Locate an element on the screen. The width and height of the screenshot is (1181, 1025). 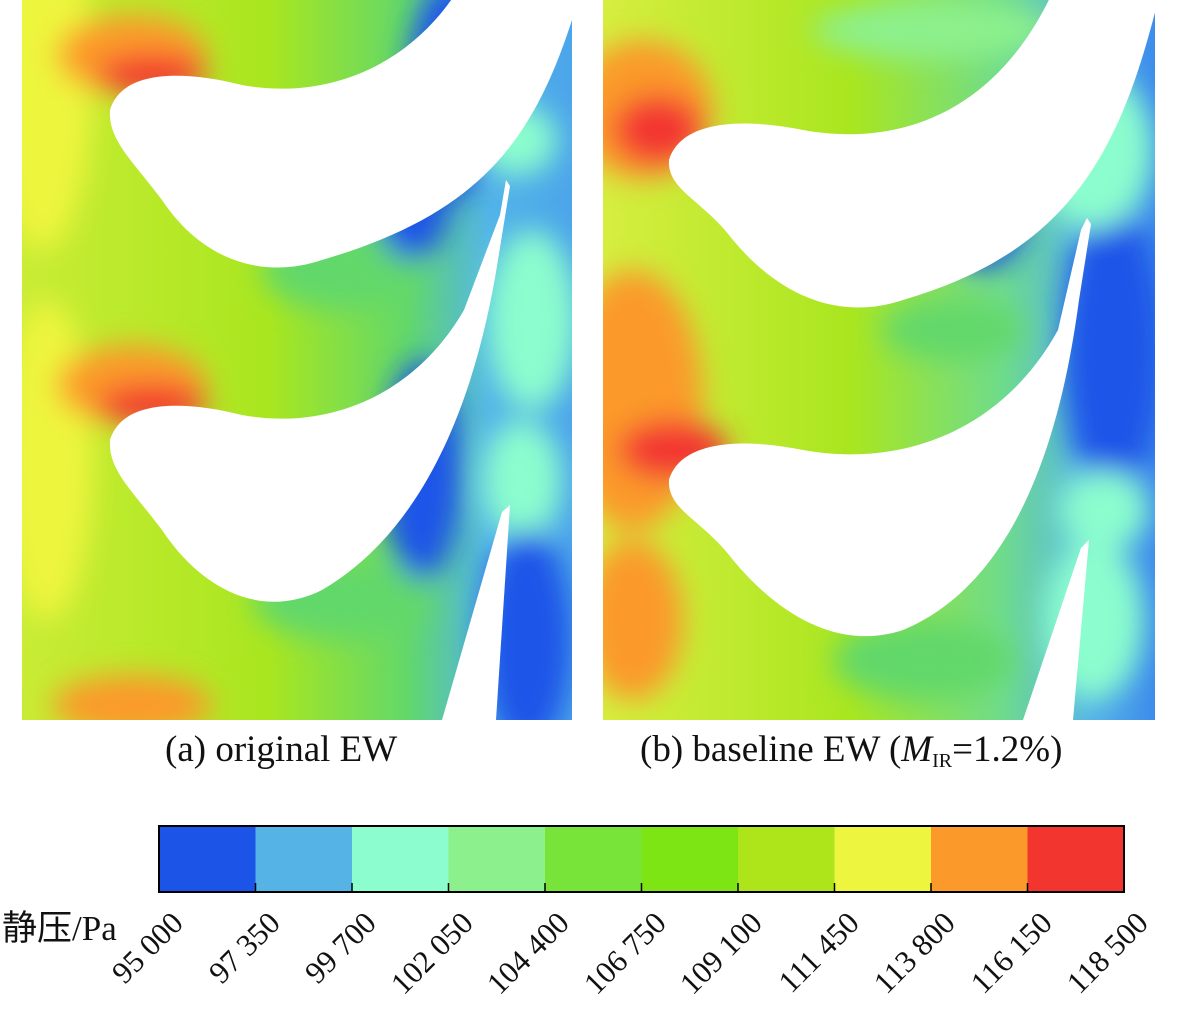
caption-math-subscript: IR is located at coordinates (942, 761).